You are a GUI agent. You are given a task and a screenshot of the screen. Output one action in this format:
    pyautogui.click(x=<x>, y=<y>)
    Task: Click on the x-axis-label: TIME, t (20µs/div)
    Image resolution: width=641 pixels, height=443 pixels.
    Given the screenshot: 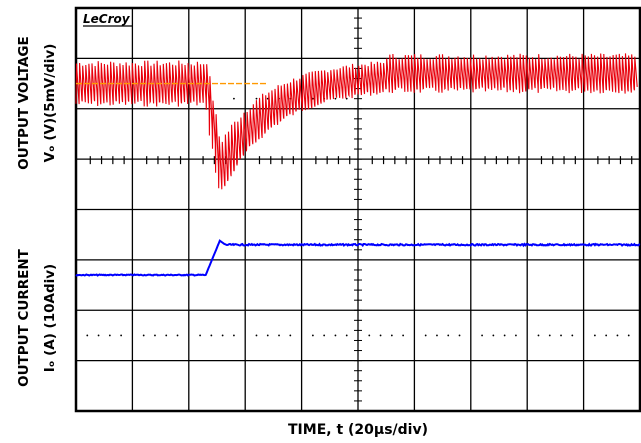 What is the action you would take?
    pyautogui.click(x=358, y=430)
    